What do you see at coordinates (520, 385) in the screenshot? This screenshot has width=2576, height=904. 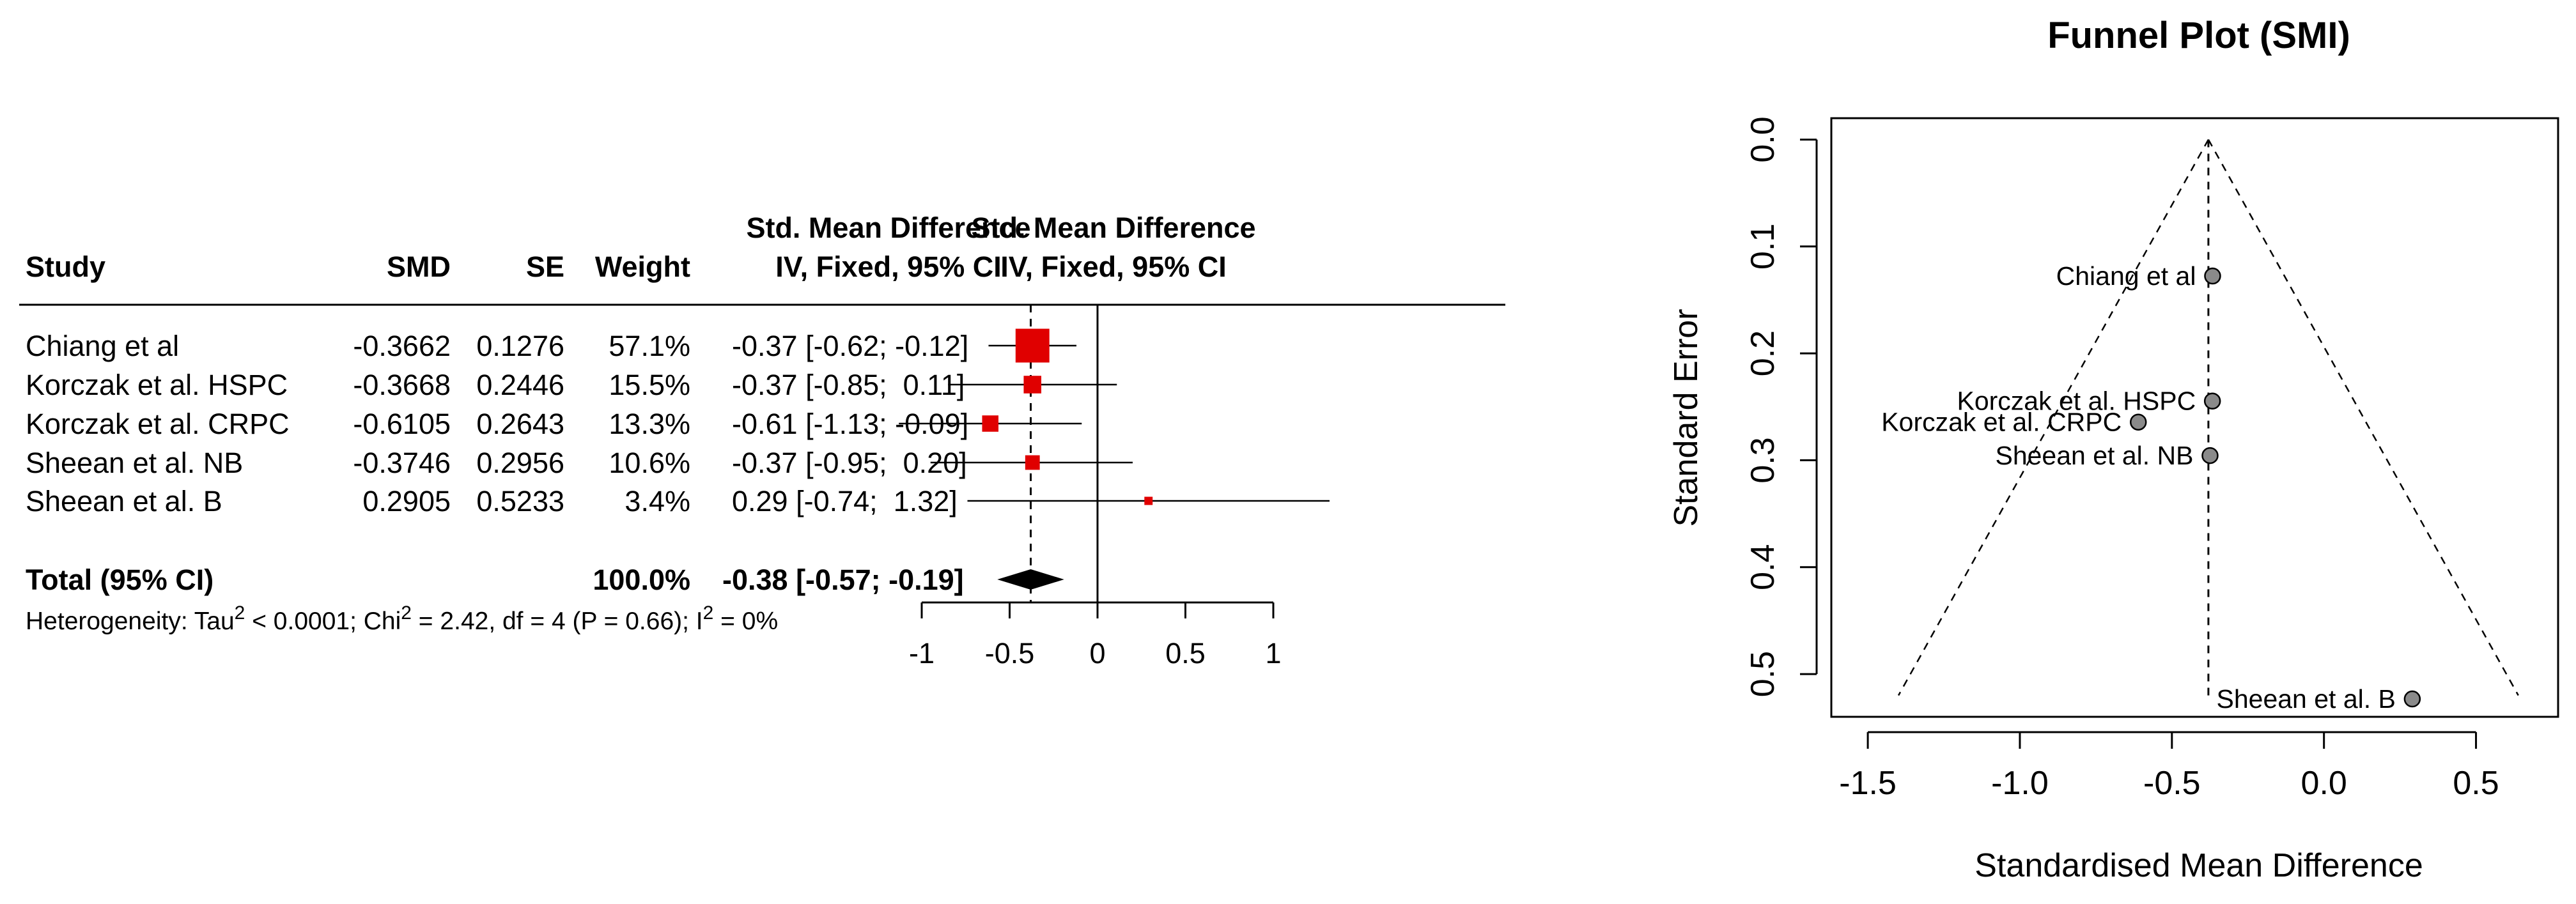 I see `se-value: 0.2446` at bounding box center [520, 385].